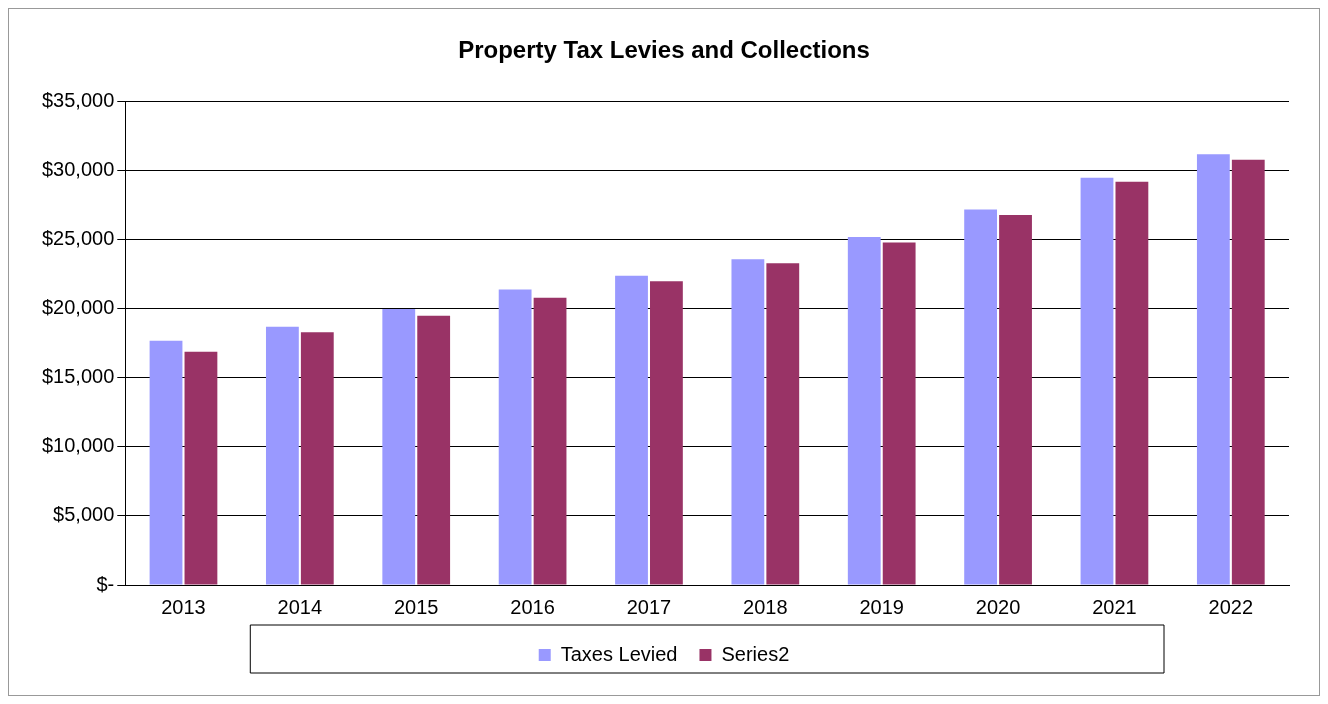 This screenshot has height=704, width=1328. What do you see at coordinates (183, 606) in the screenshot?
I see `x-tick-label: 2013` at bounding box center [183, 606].